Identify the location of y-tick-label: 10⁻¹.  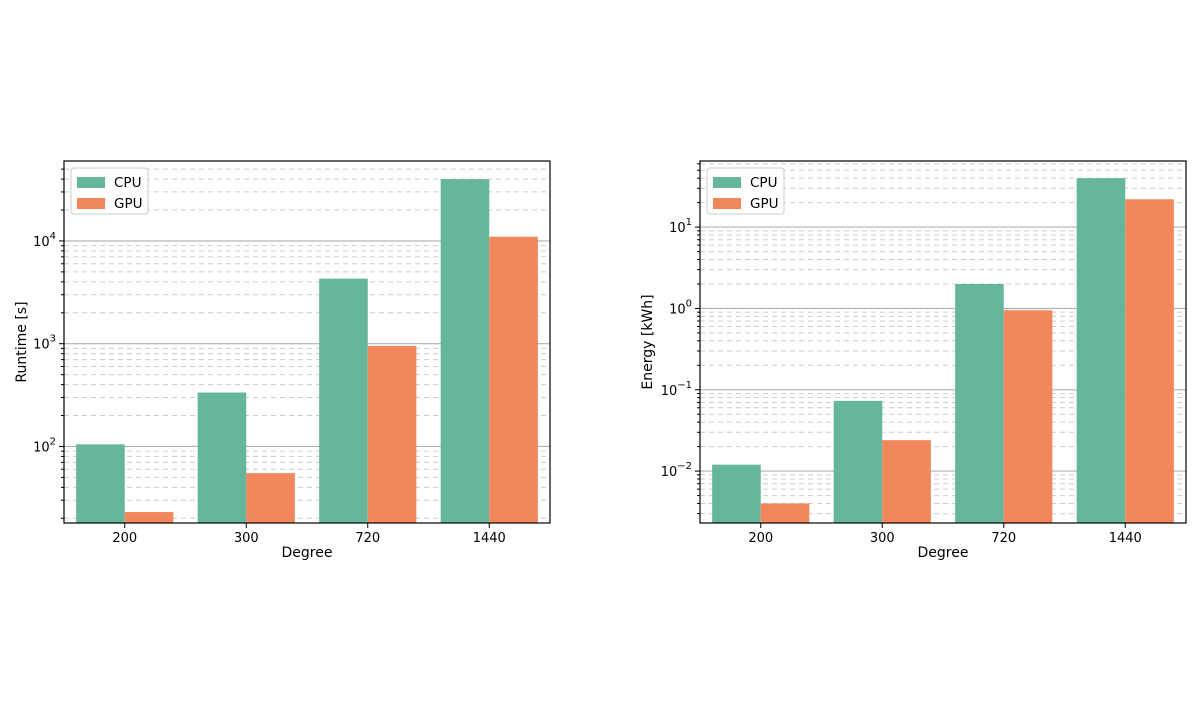
(676, 389).